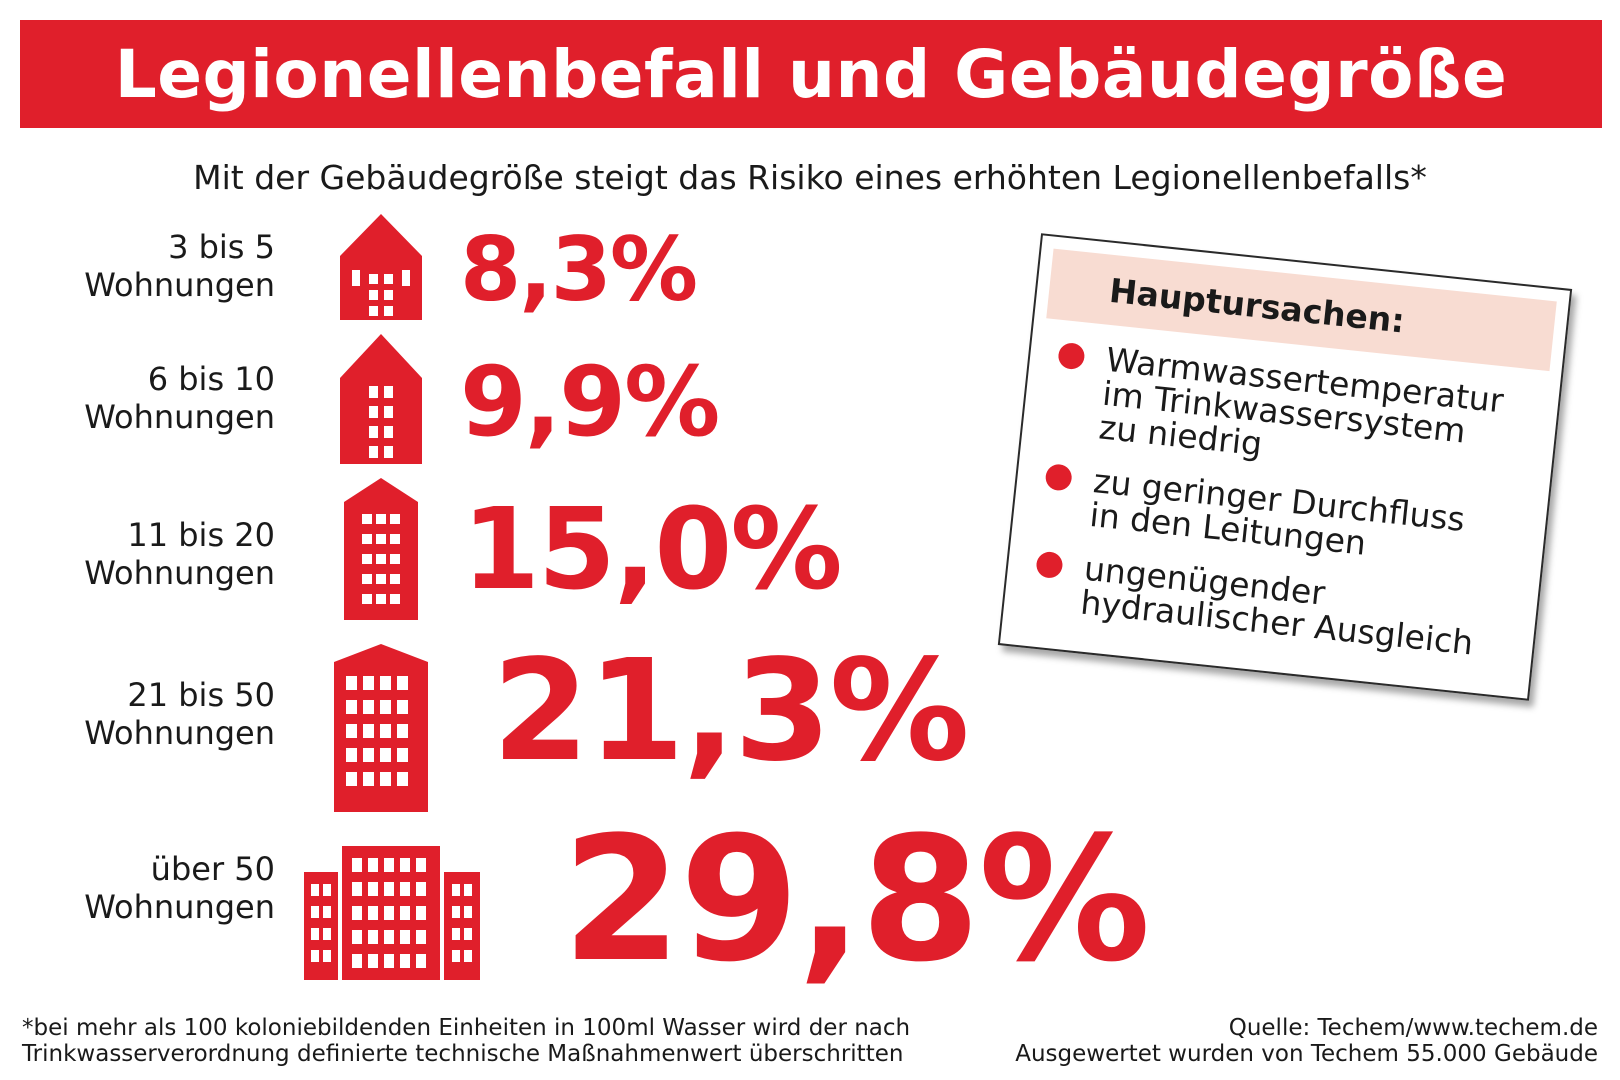  Describe the element at coordinates (590, 402) in the screenshot. I see `value-label-2: 9,9%` at that location.